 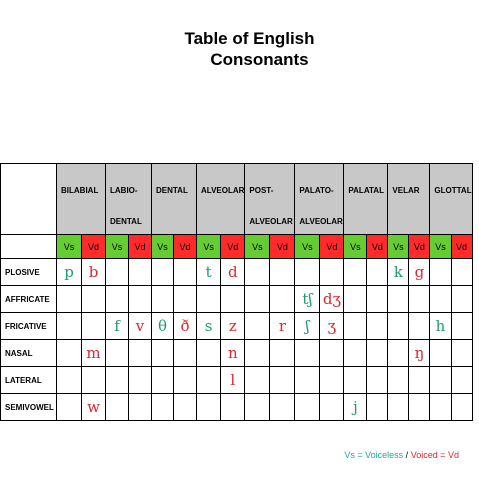 I want to click on place-header: PALATO- ALVEOLAR, so click(x=319, y=199).